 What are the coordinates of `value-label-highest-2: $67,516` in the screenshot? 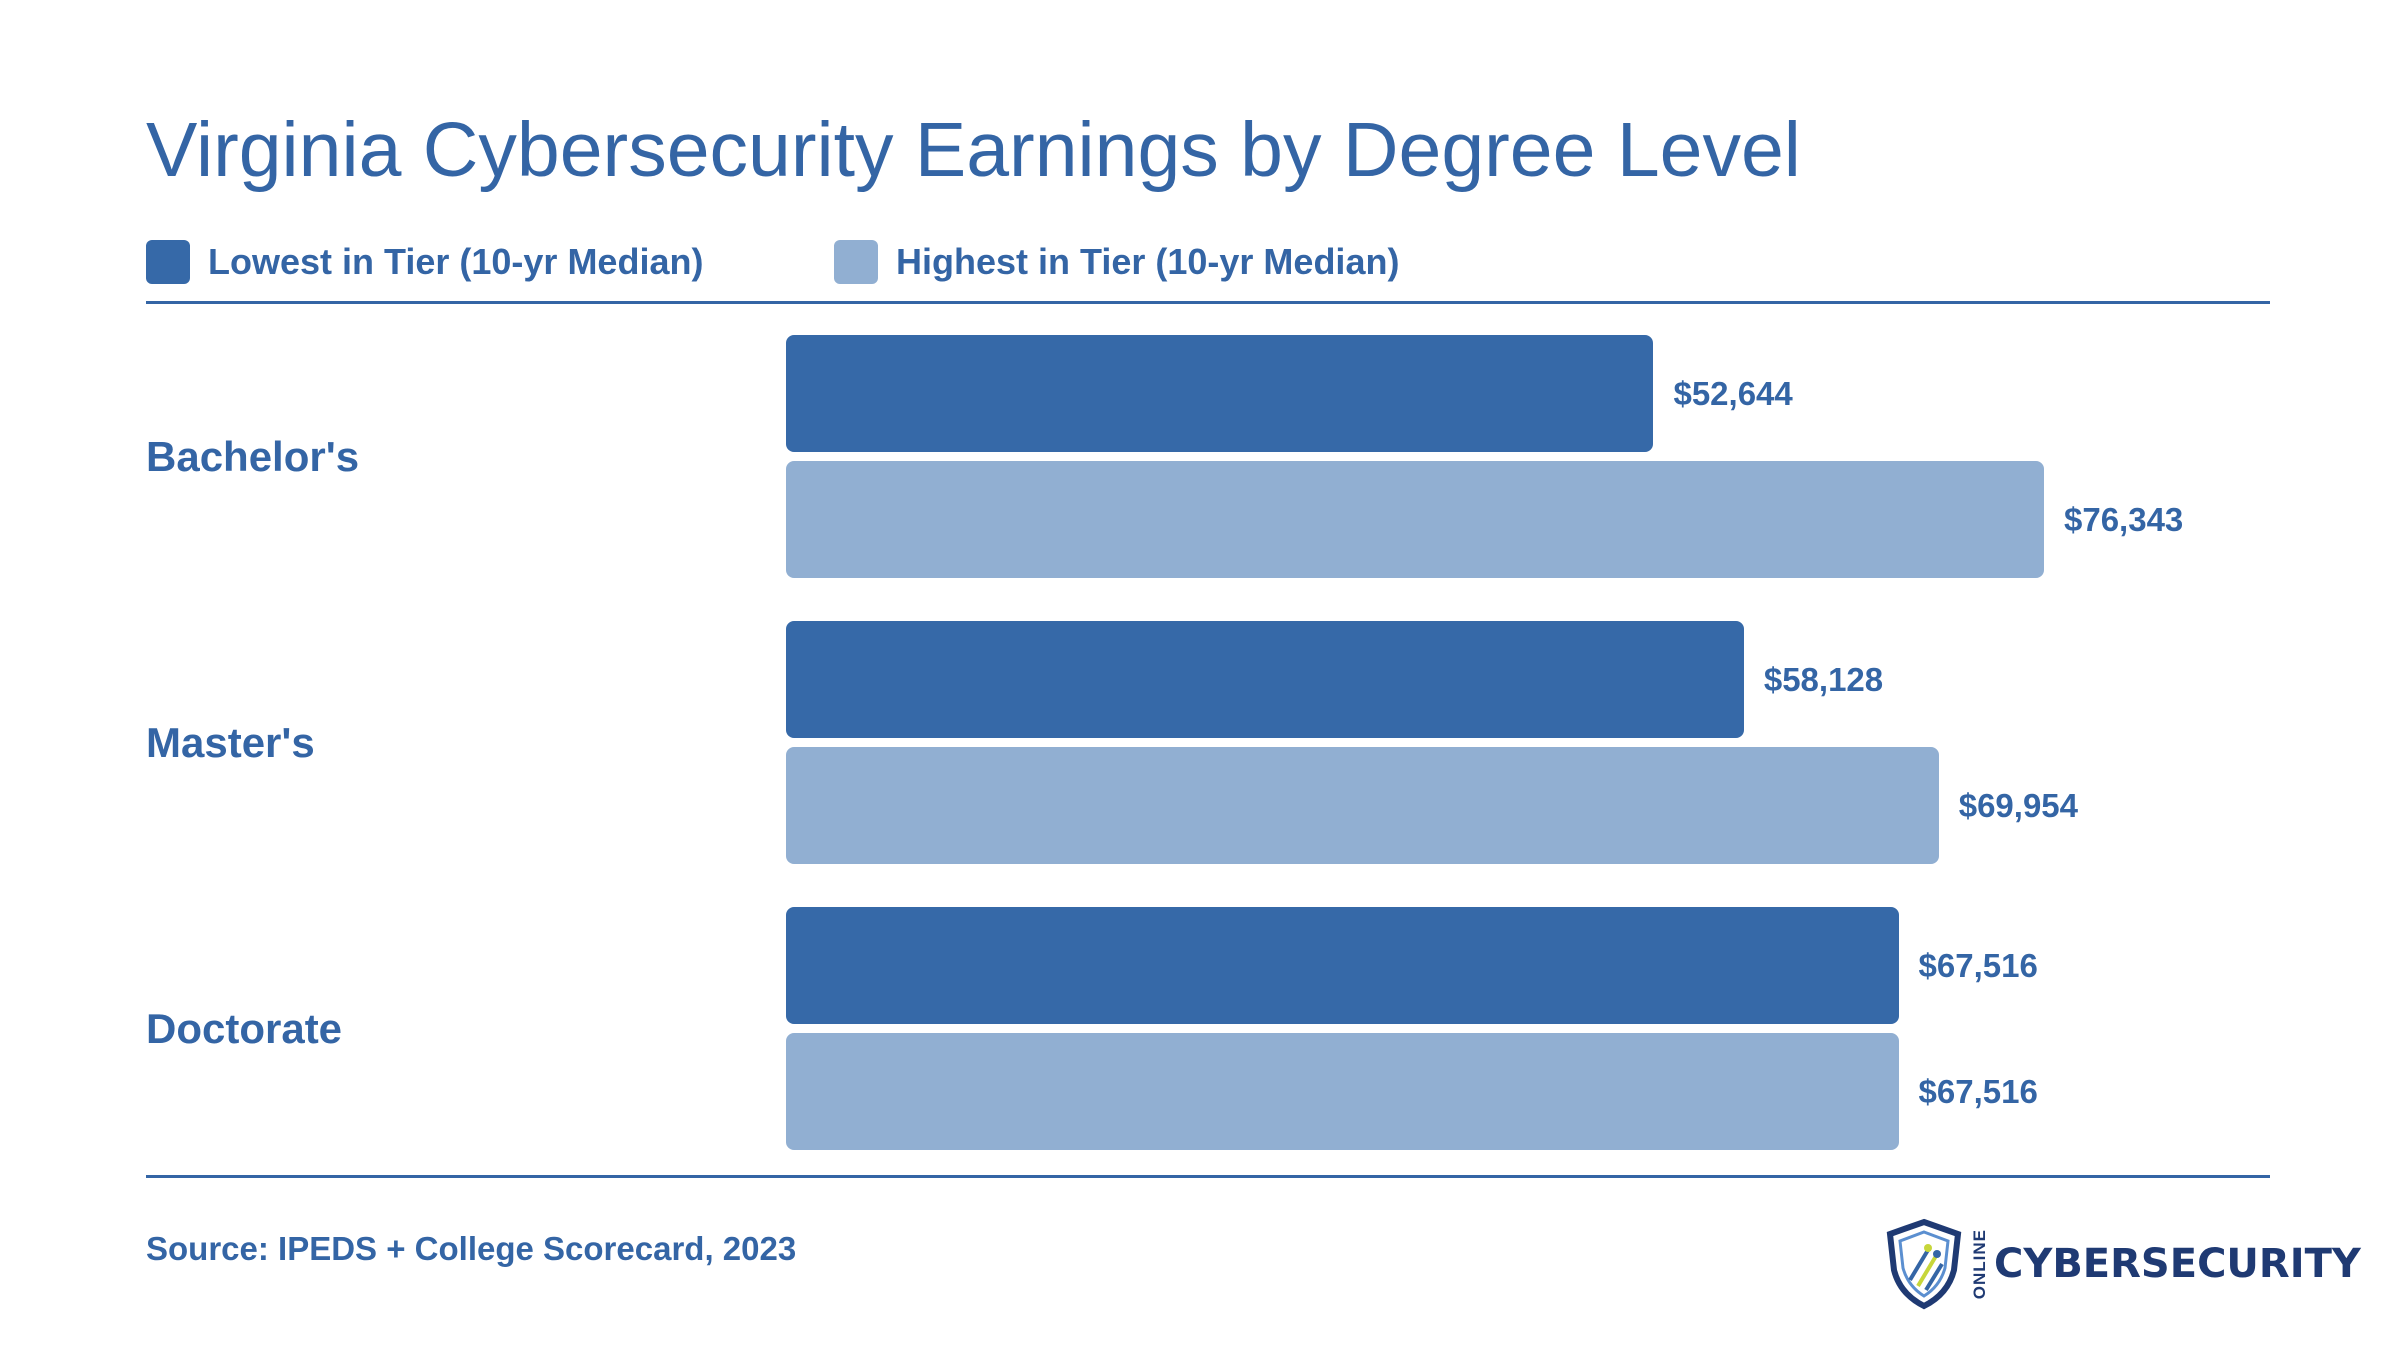 It's located at (1978, 1091).